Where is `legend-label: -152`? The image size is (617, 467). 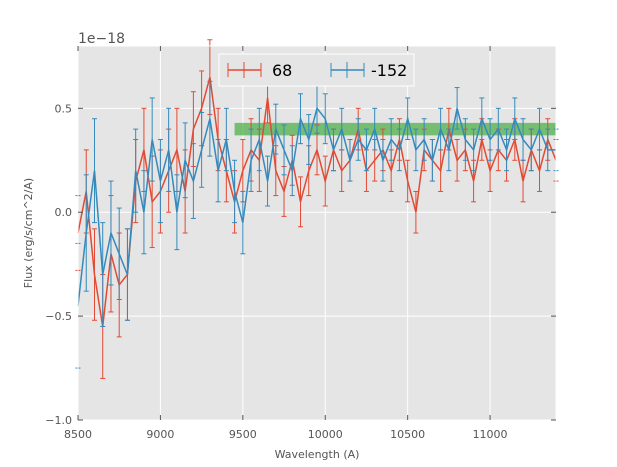
legend-label: -152 is located at coordinates (389, 70).